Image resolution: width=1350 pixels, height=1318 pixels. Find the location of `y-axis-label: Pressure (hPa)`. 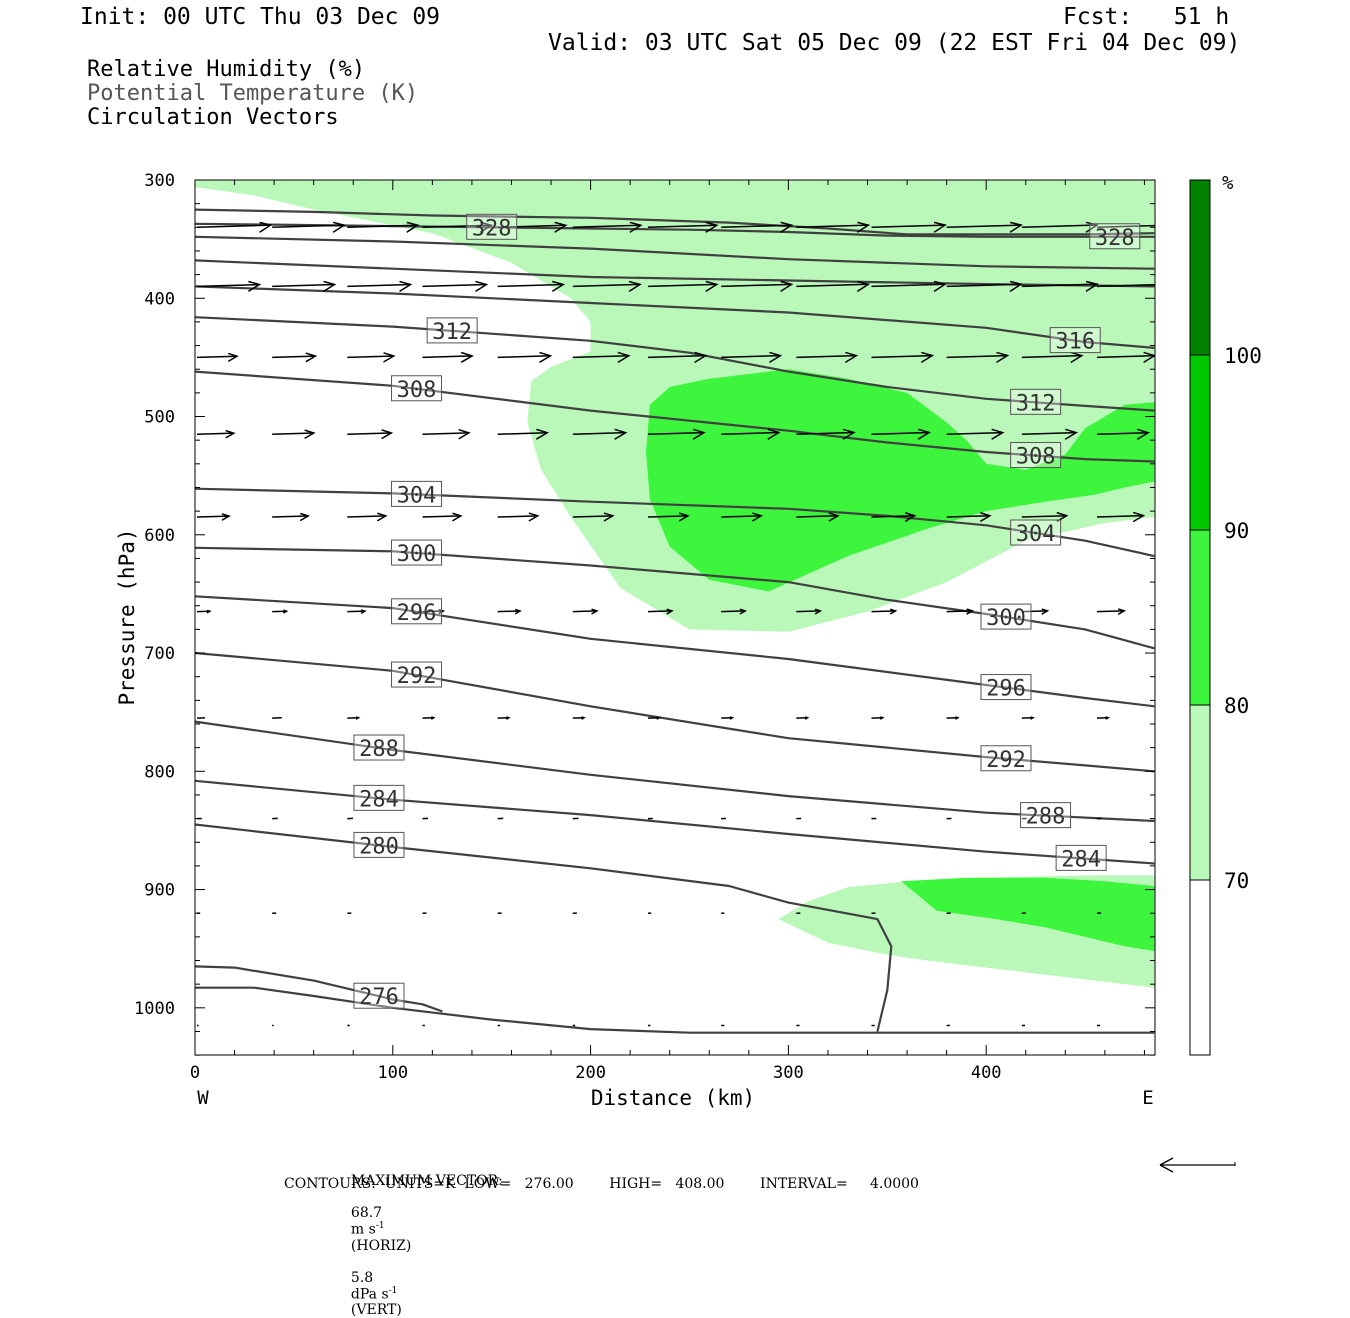

y-axis-label: Pressure (hPa) is located at coordinates (127, 616).